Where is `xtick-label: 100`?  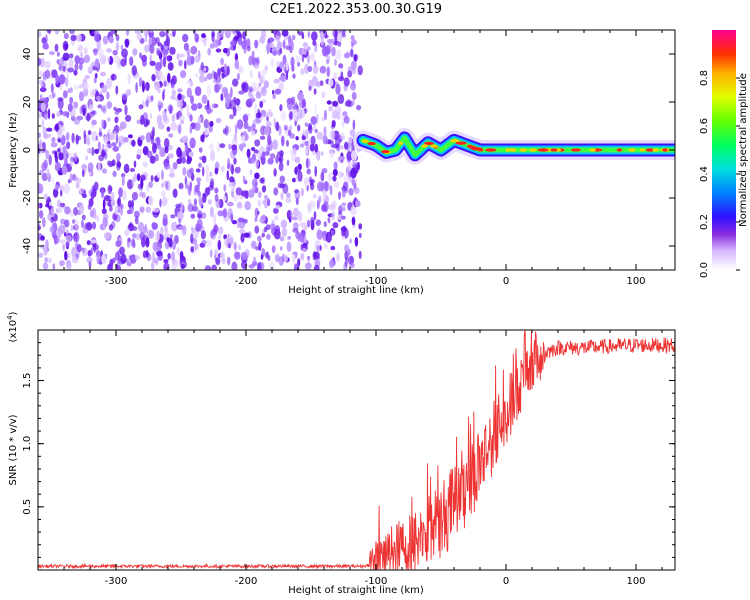
xtick-label: 100 is located at coordinates (635, 281).